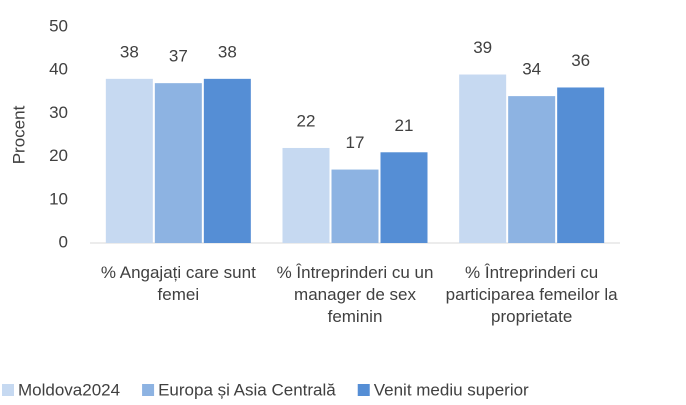  I want to click on data-label: 37, so click(178, 56).